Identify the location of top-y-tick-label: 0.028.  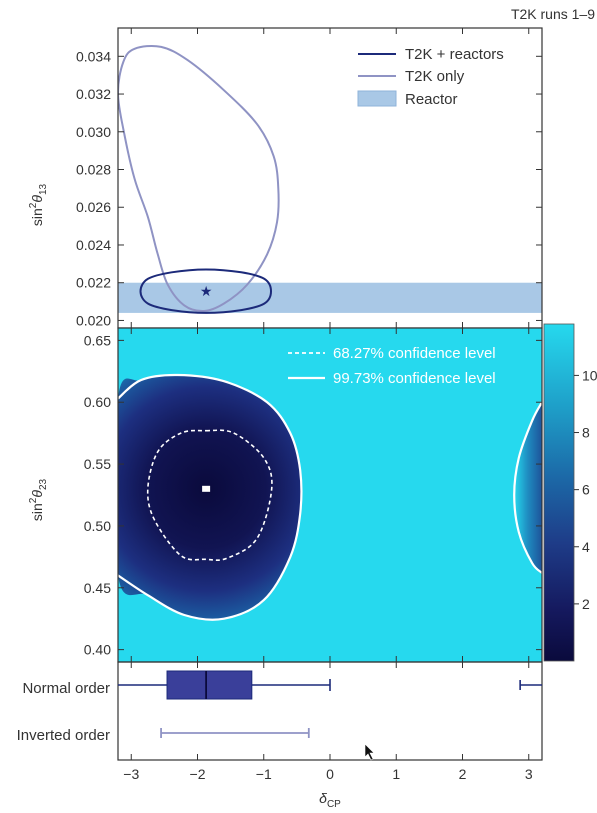
(93, 170).